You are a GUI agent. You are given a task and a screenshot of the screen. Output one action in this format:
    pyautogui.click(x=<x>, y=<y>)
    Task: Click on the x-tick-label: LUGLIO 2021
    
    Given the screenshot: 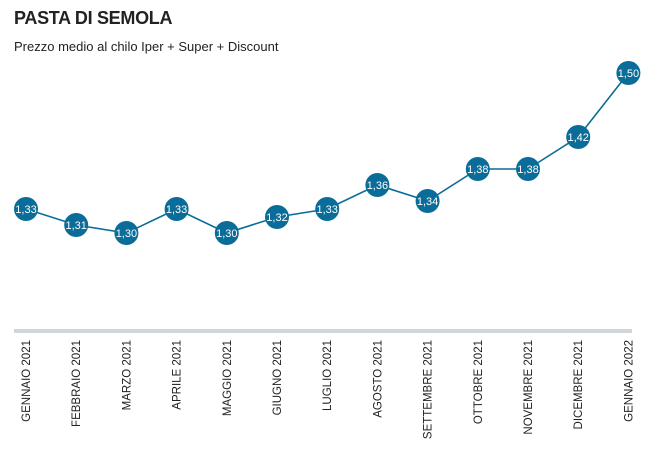 What is the action you would take?
    pyautogui.click(x=328, y=375)
    